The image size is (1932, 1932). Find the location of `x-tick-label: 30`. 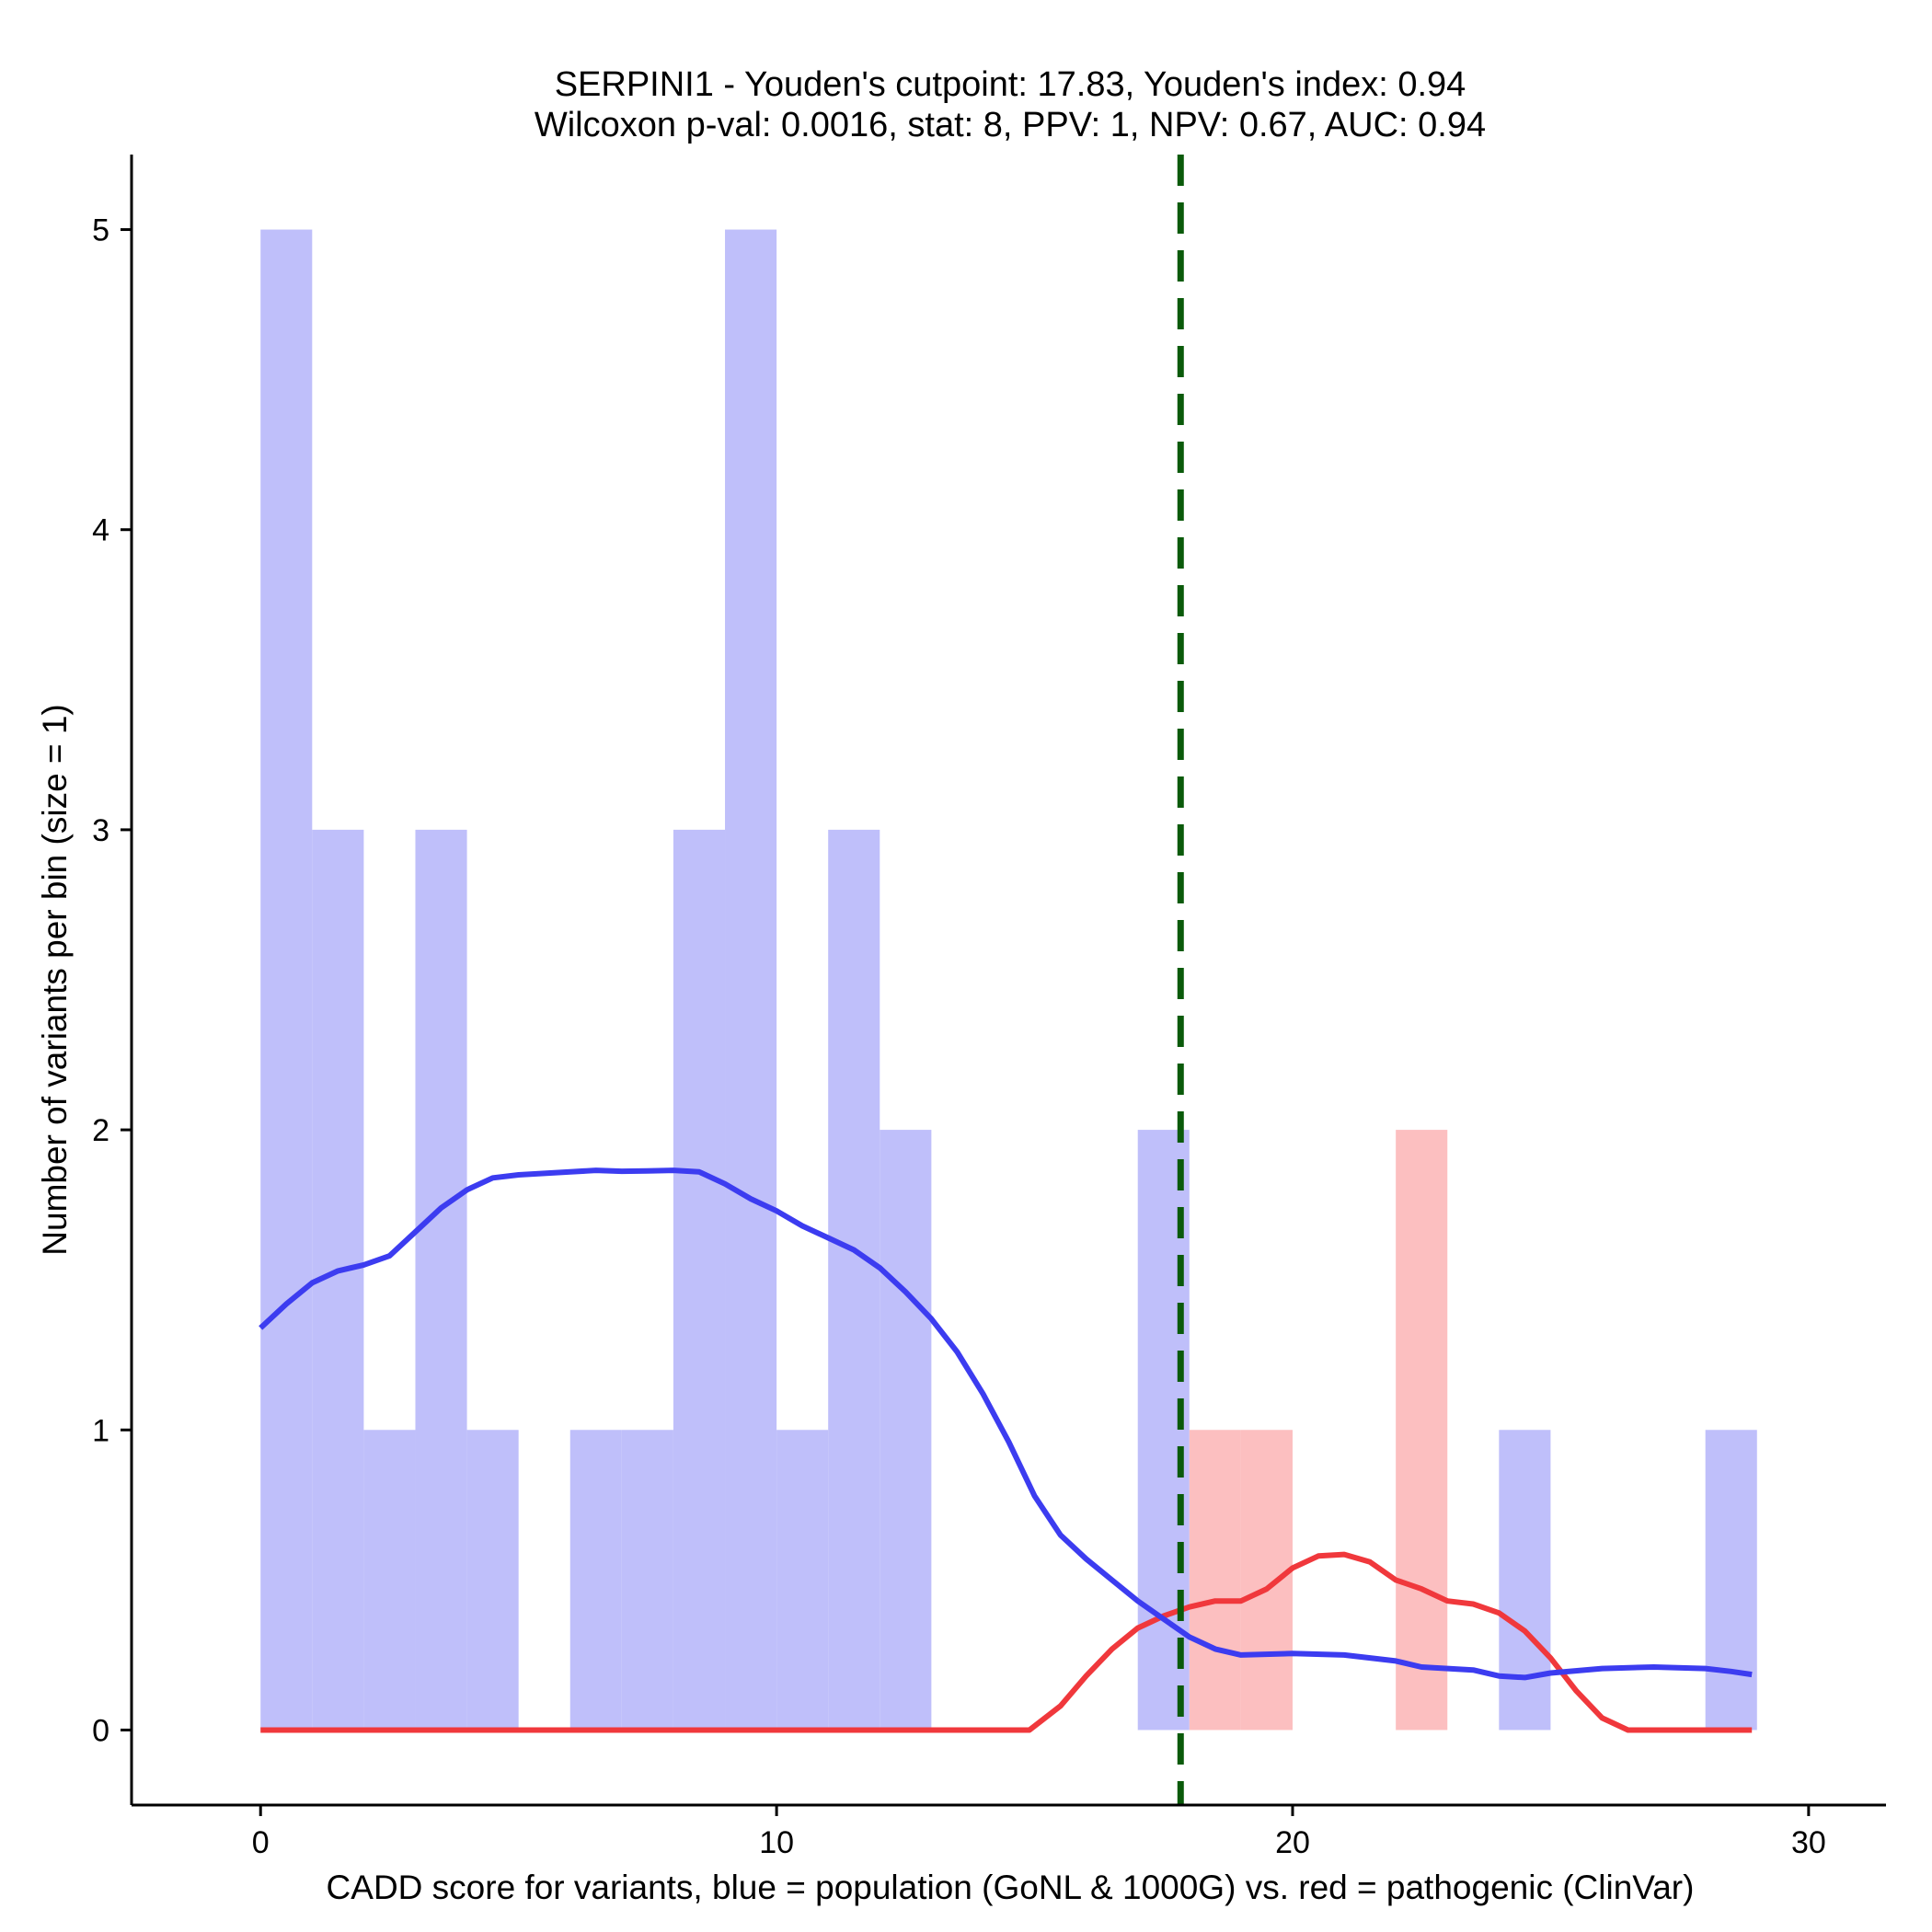

x-tick-label: 30 is located at coordinates (1808, 1842).